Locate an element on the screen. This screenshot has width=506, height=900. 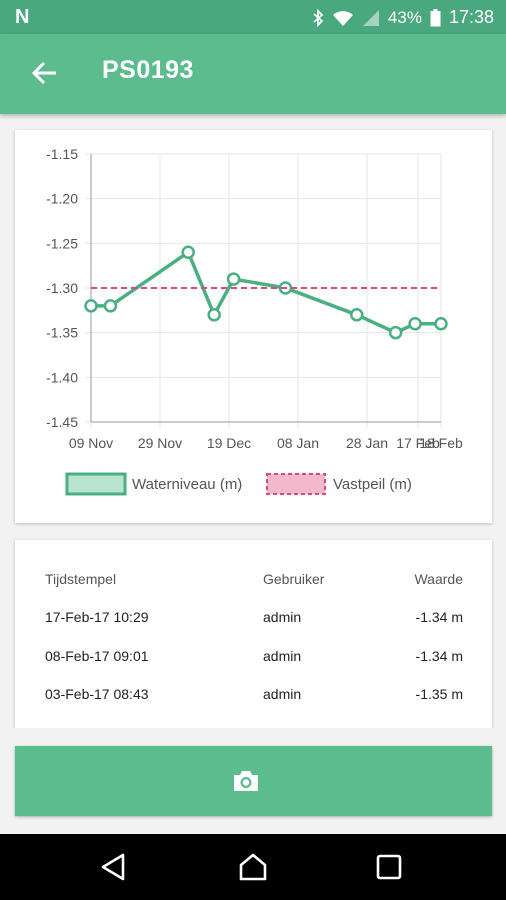
system-nav-bar is located at coordinates (253, 867).